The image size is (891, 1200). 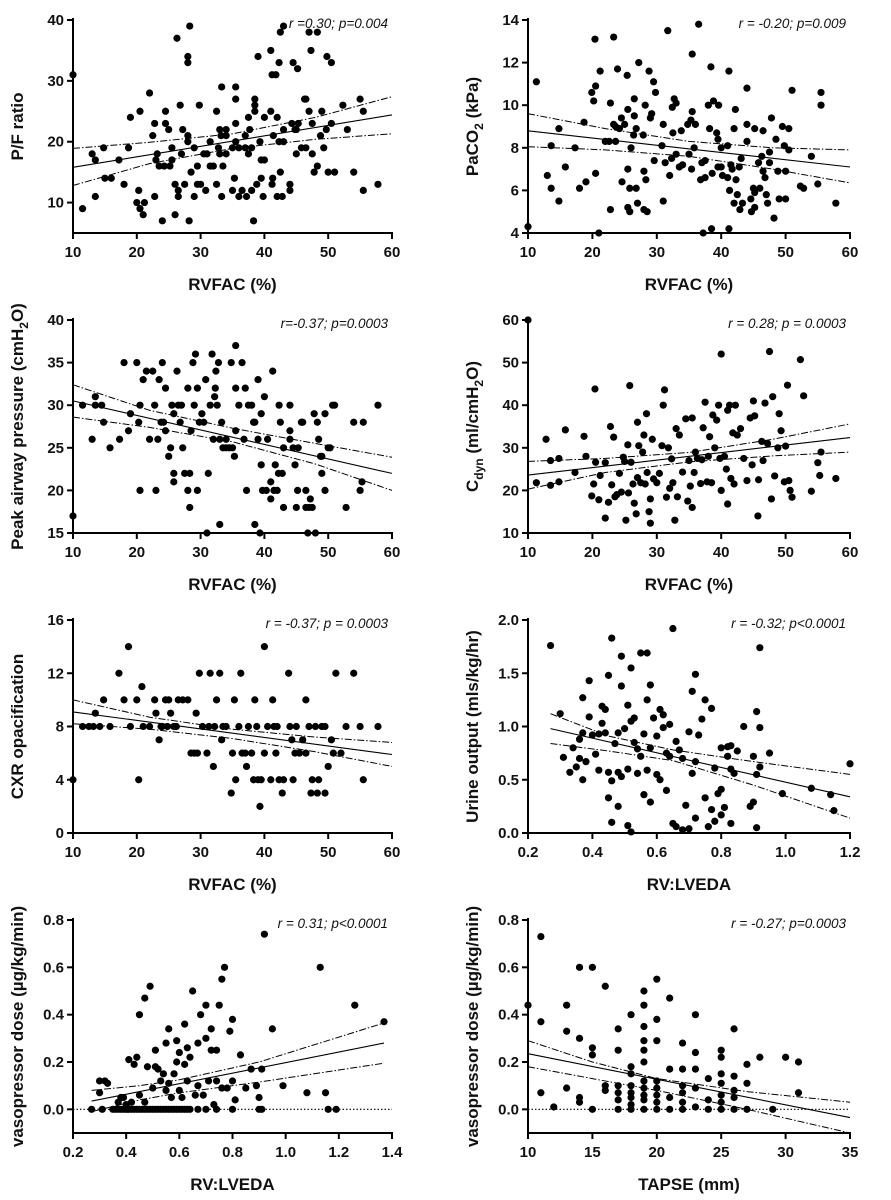 I want to click on x-tick-label: 10, so click(x=73, y=252).